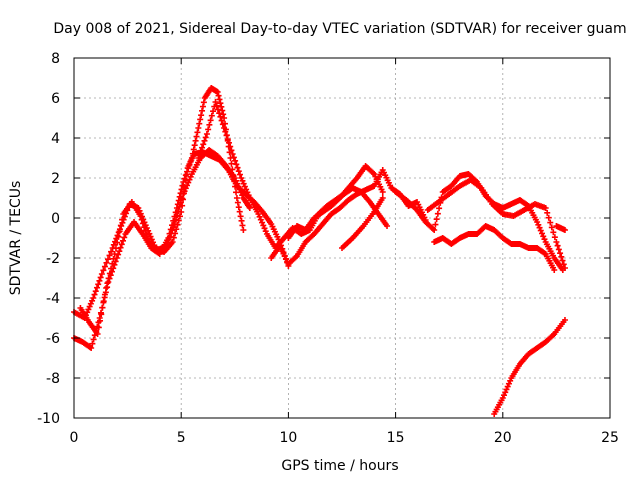  What do you see at coordinates (288, 438) in the screenshot?
I see `x-tick-label: 10` at bounding box center [288, 438].